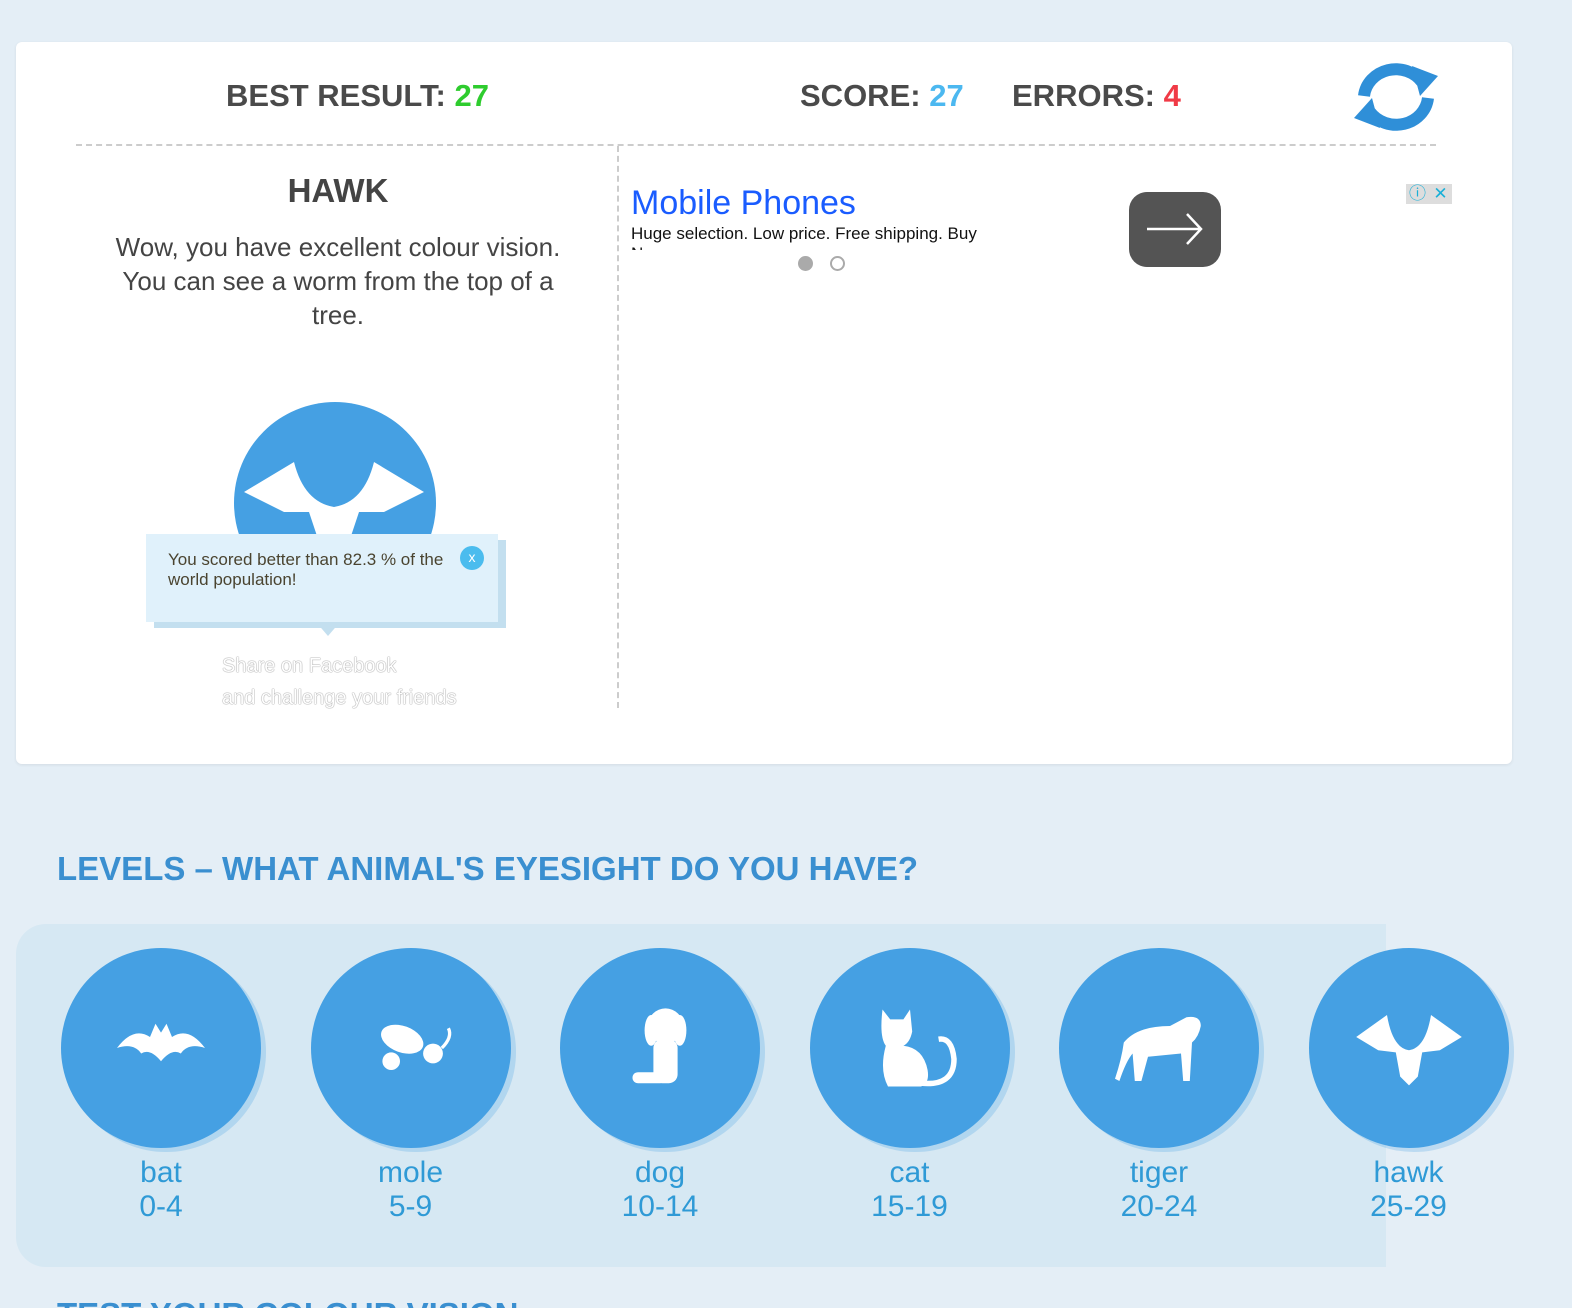 Image resolution: width=1572 pixels, height=1308 pixels. What do you see at coordinates (909, 1206) in the screenshot?
I see `level-range: 15-19` at bounding box center [909, 1206].